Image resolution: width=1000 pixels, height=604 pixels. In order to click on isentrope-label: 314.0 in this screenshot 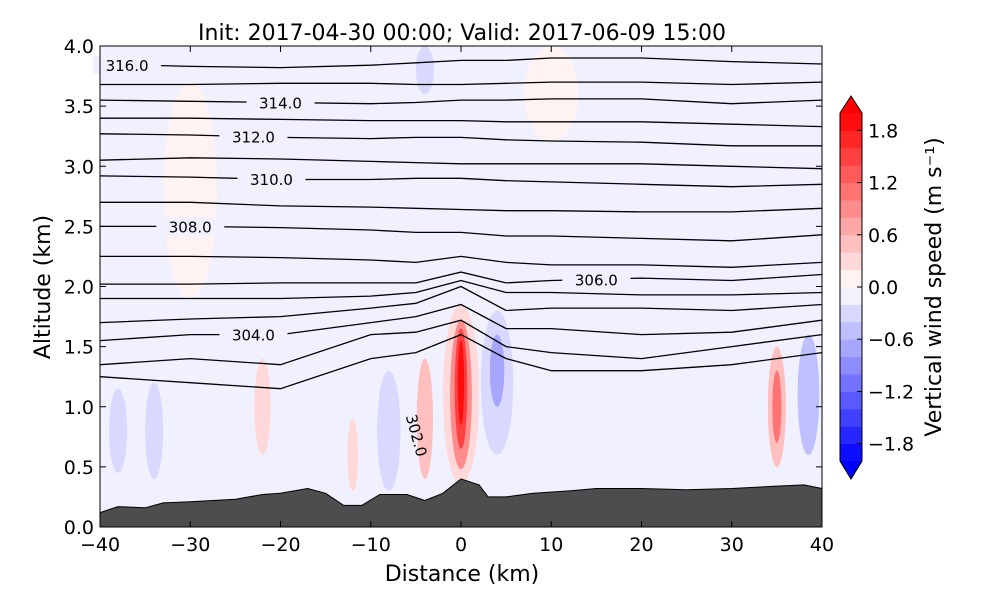, I will do `click(280, 104)`.